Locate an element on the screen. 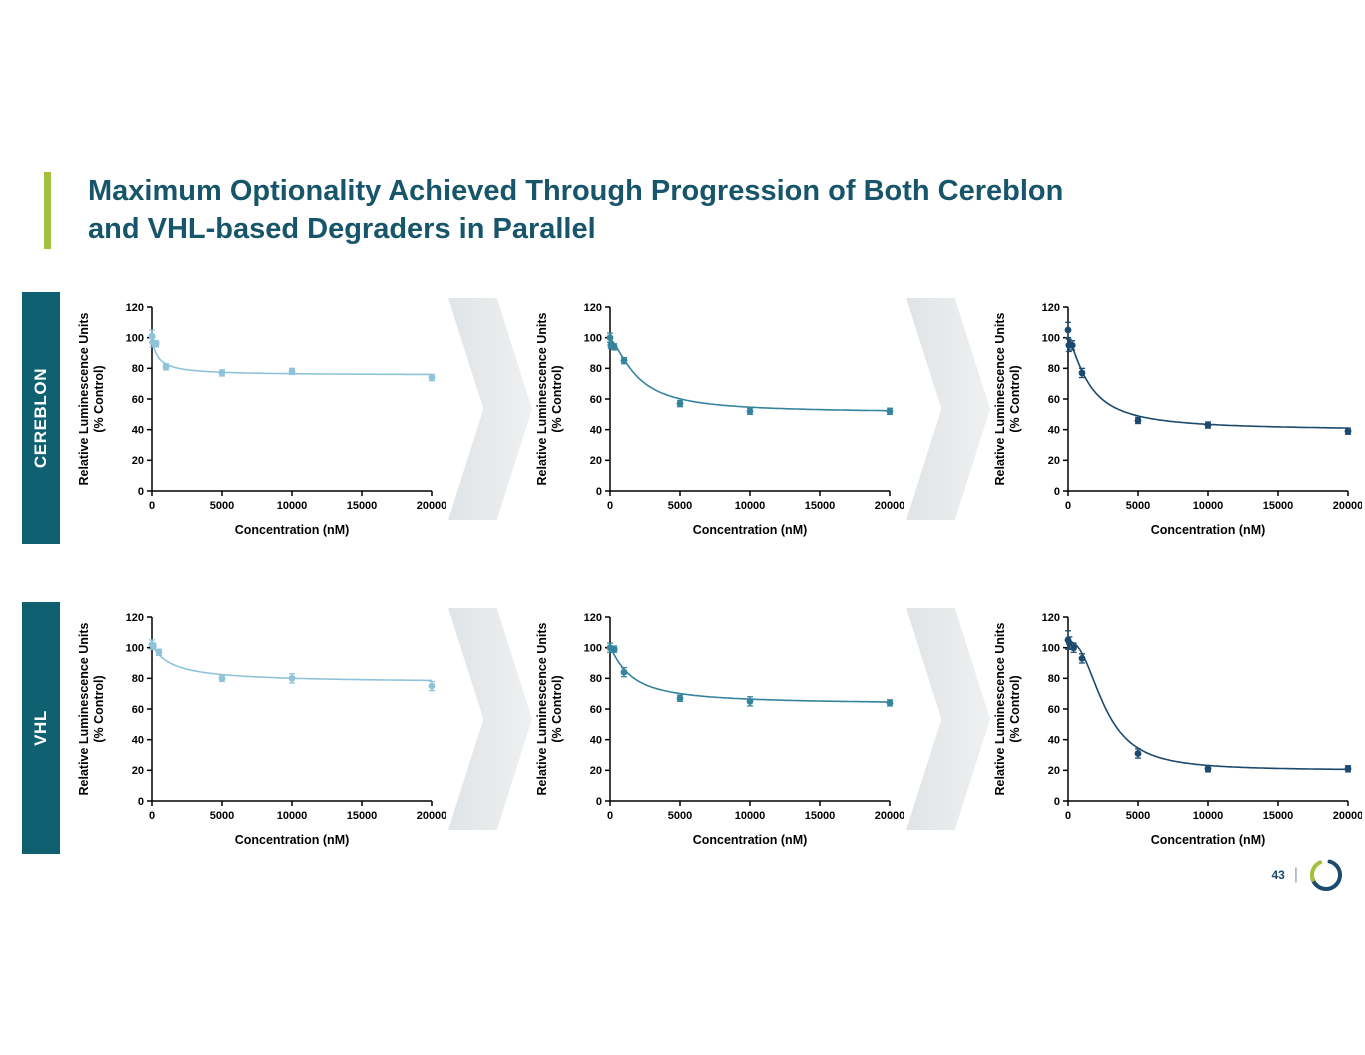  logo-ring-navy is located at coordinates (1326, 875).